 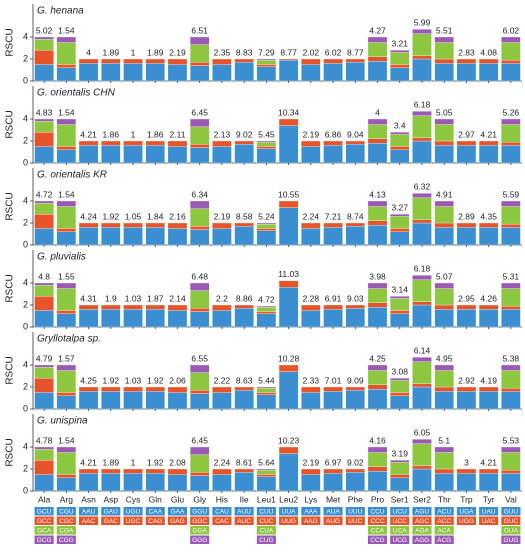 What do you see at coordinates (311, 462) in the screenshot?
I see `bar-annotation: 2.19` at bounding box center [311, 462].